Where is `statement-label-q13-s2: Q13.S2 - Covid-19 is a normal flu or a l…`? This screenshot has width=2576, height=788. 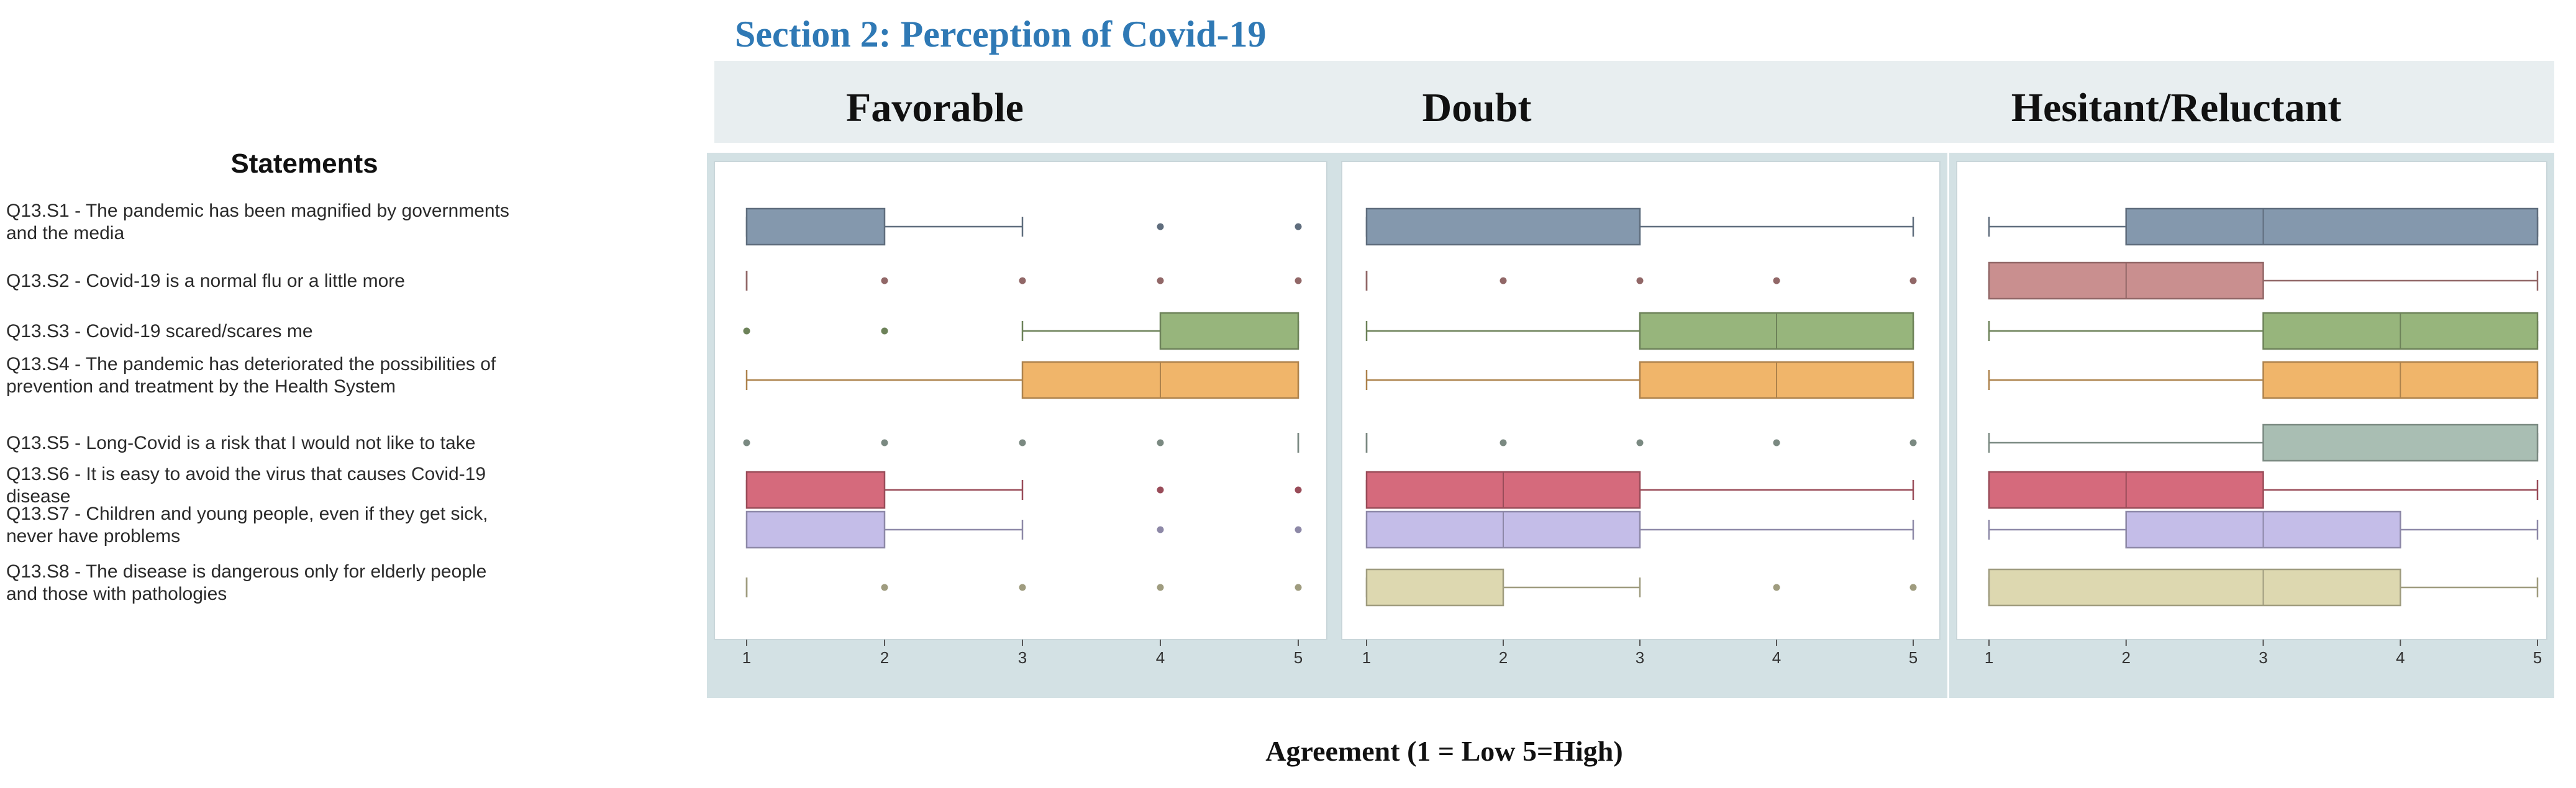
statement-label-q13-s2: Q13.S2 - Covid-19 is a normal flu or a l… is located at coordinates (205, 281).